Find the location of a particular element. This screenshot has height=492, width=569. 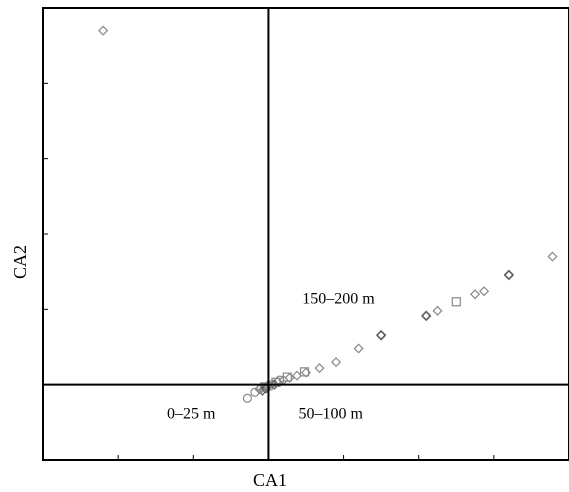

annotations: 150–200 m 0–25 m 50–100 m is located at coordinates (271, 356).